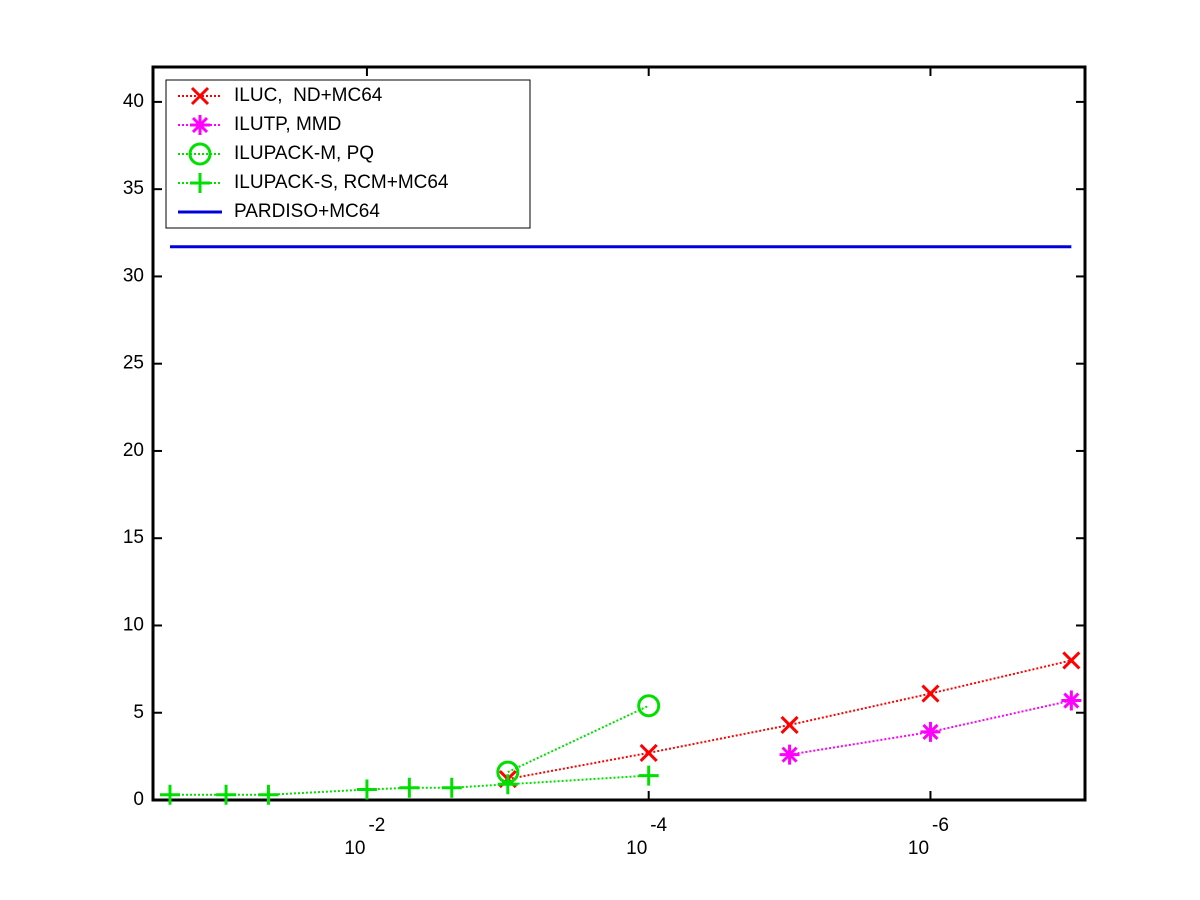 This screenshot has width=1200, height=900. Describe the element at coordinates (658, 825) in the screenshot. I see `x-tick-exponent: -4` at that location.